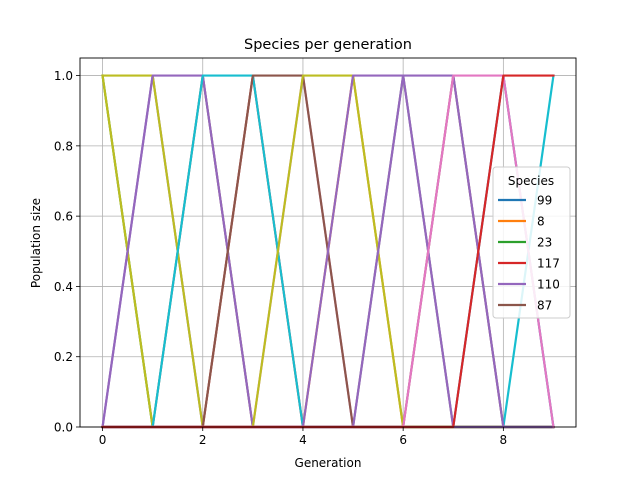 The width and height of the screenshot is (640, 484). Describe the element at coordinates (548, 285) in the screenshot. I see `legend-label: 110` at that location.